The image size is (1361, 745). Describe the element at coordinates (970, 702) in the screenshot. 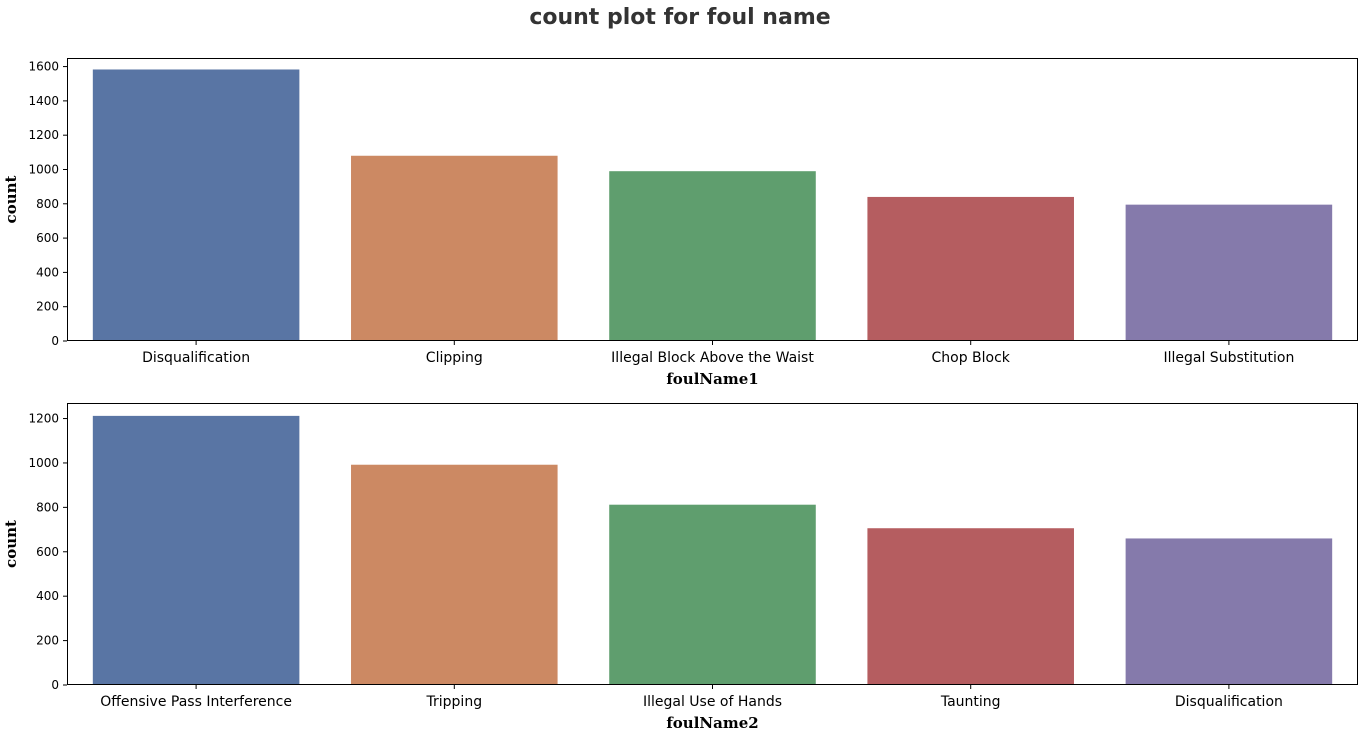

I see `x-category-label: Taunting` at that location.